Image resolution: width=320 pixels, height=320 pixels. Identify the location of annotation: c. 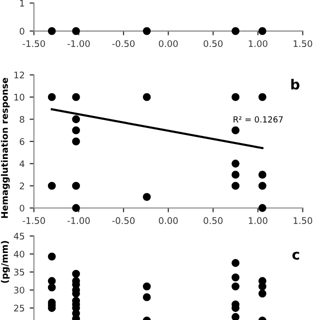
(296, 256).